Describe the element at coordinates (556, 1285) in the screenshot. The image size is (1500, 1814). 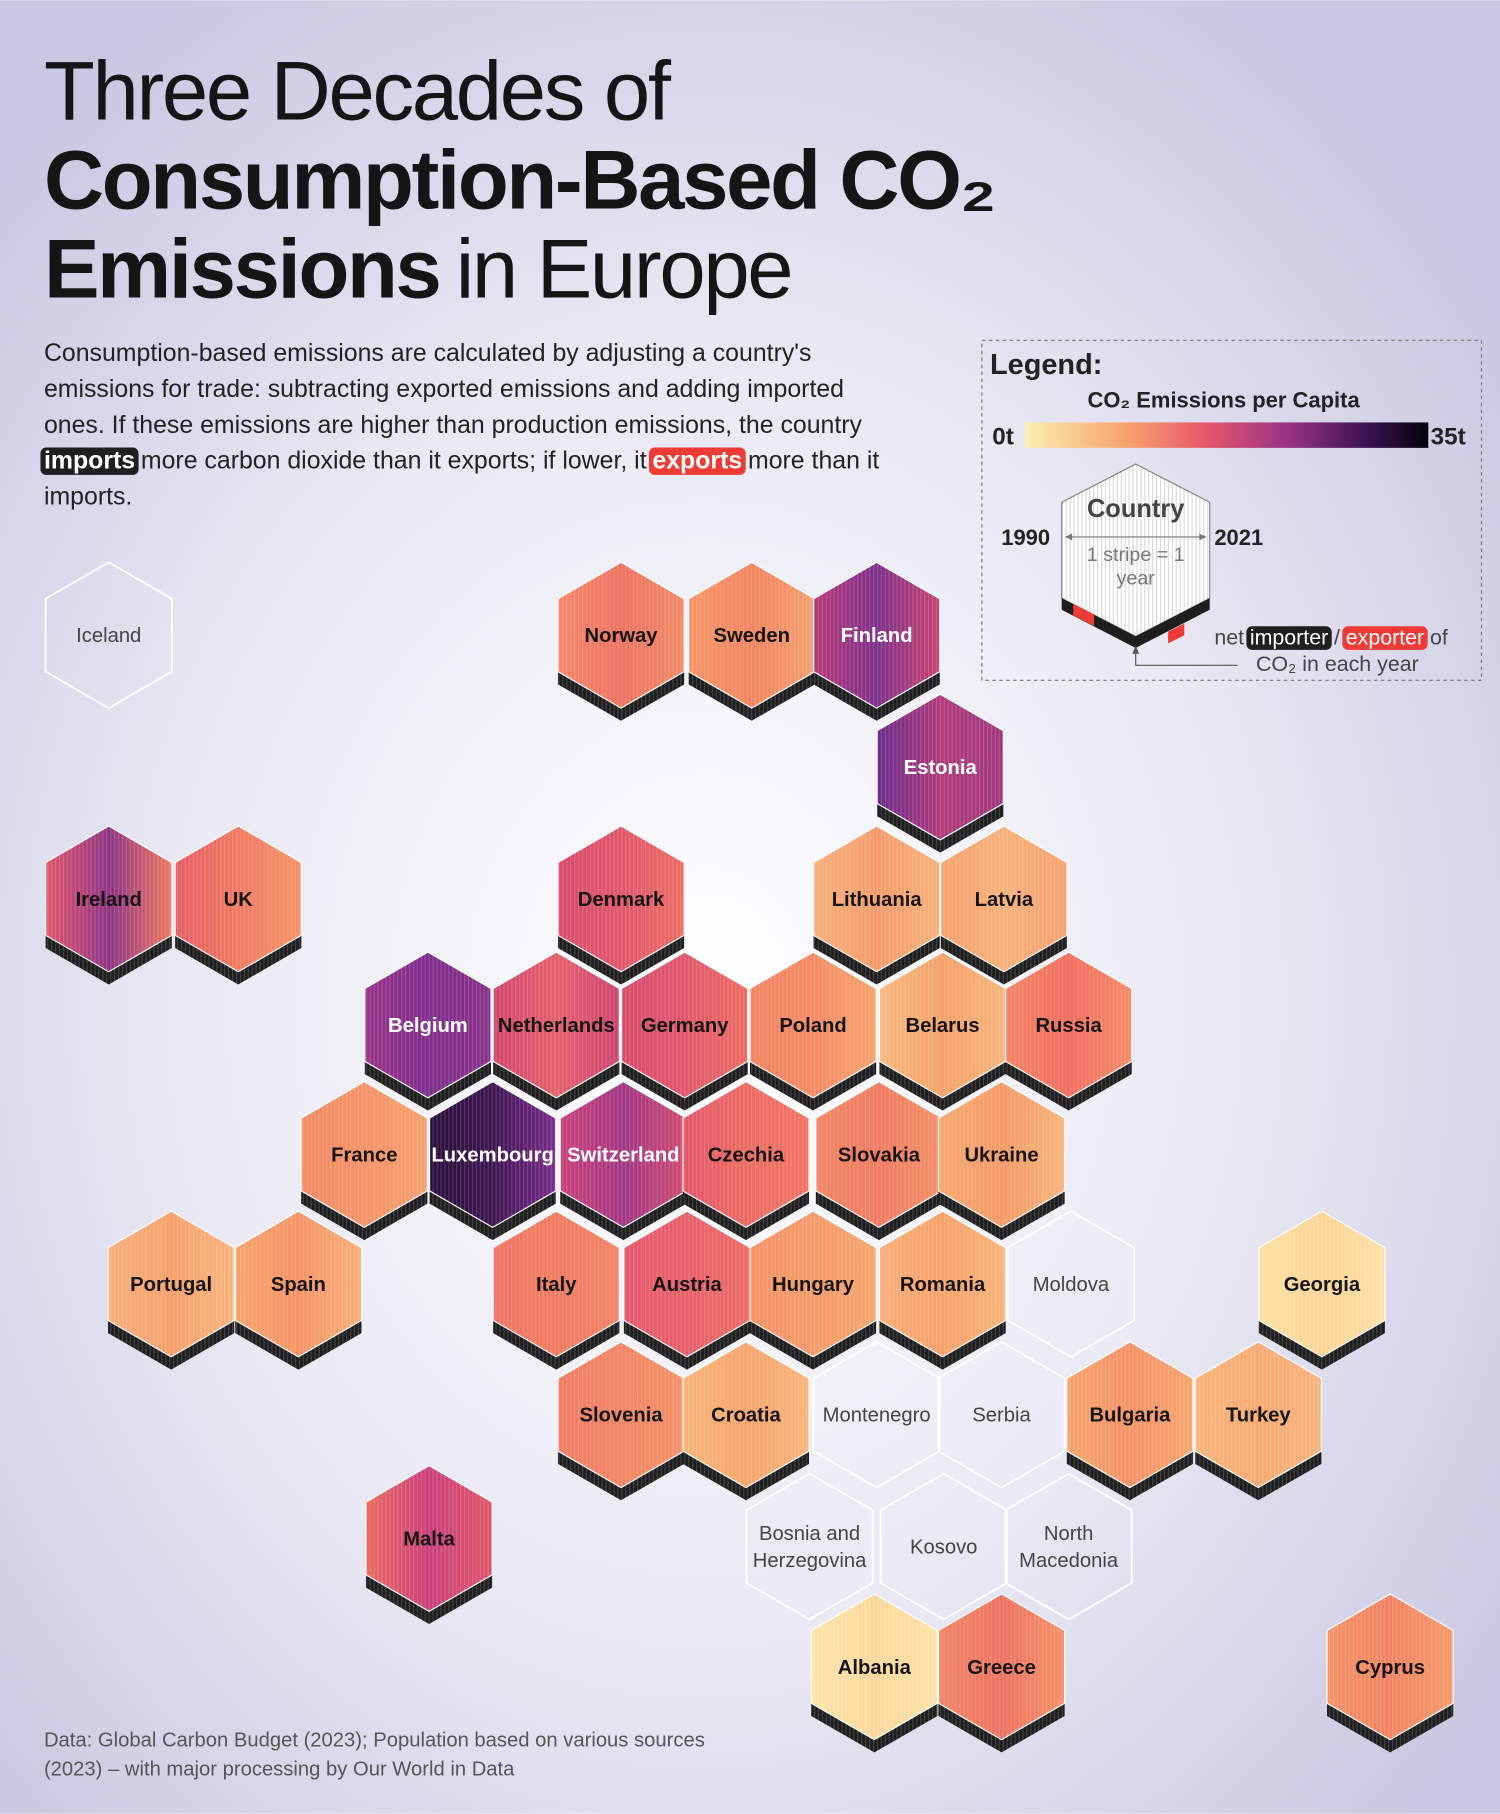
I see `country-label: Italy` at that location.